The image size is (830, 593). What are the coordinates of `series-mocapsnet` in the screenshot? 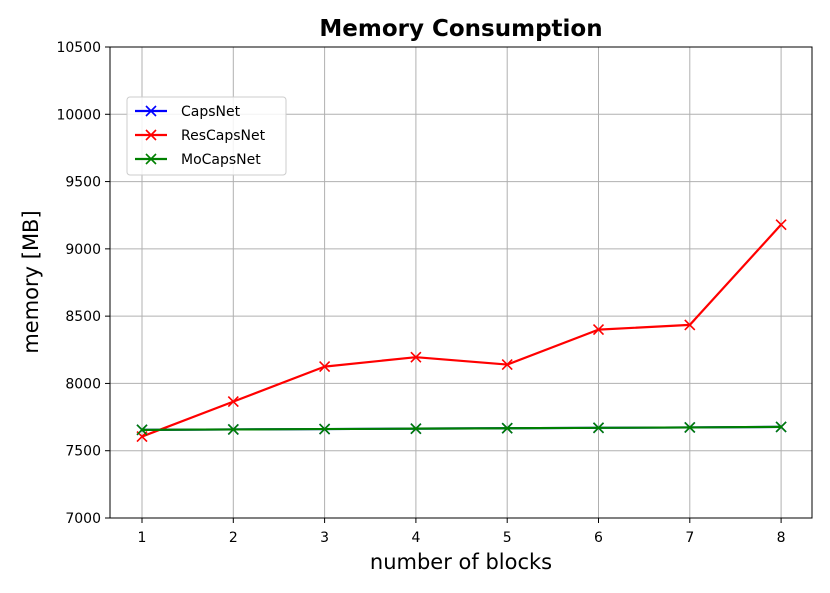 It's located at (461, 428).